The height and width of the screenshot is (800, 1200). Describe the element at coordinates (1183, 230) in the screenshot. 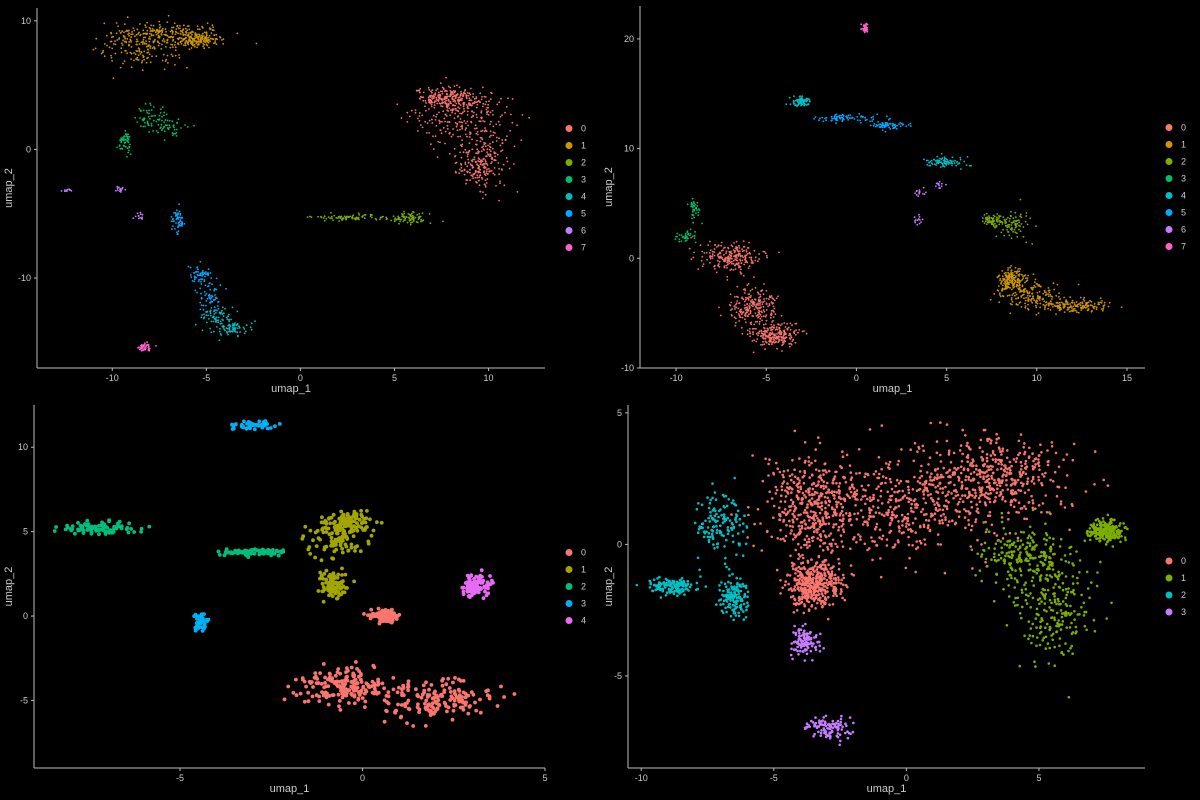

I see `legend-label-6: 6` at that location.